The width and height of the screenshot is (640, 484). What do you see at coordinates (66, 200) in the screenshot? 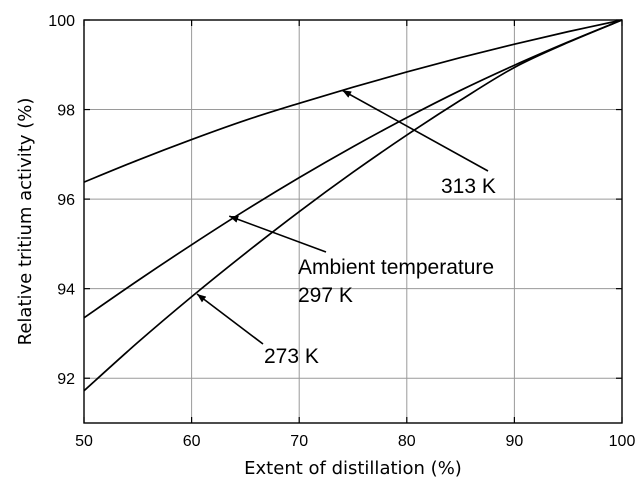
I see `y-tick-label: 96` at bounding box center [66, 200].